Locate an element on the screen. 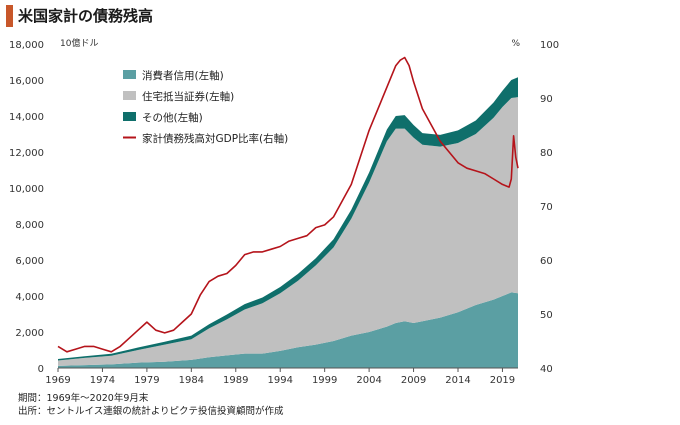 This screenshot has height=425, width=680. x-tick-label: 2004 is located at coordinates (368, 380).